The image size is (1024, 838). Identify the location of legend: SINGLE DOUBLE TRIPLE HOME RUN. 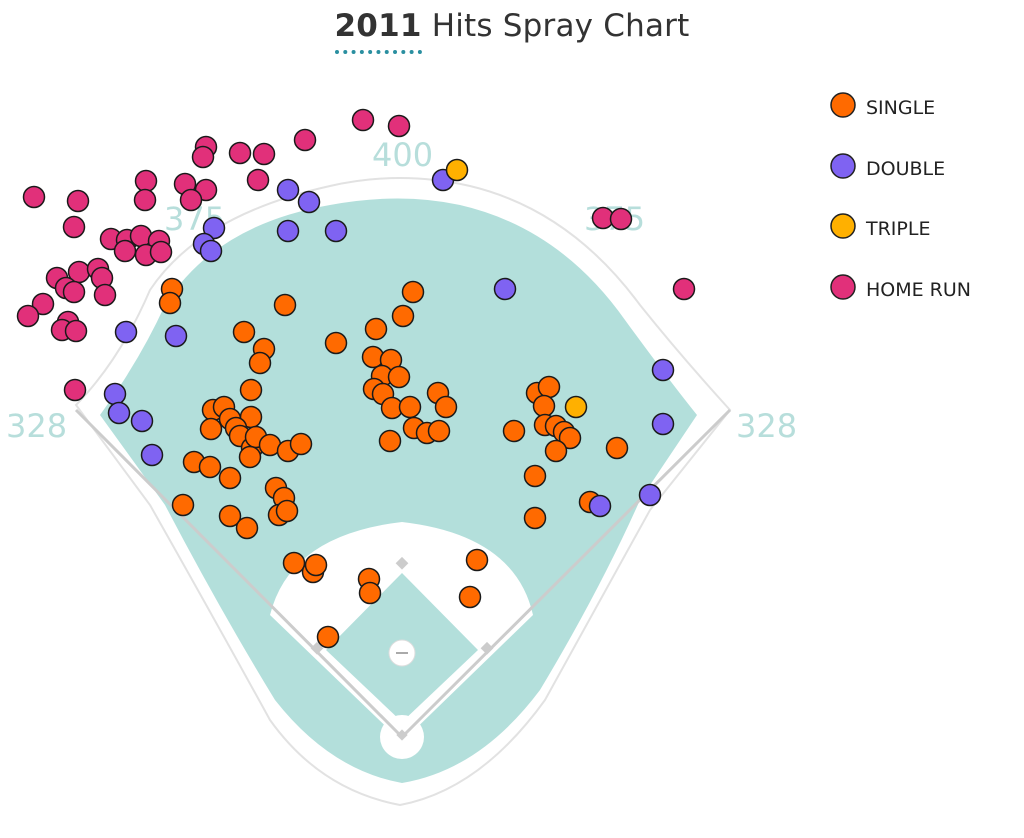
(900, 196).